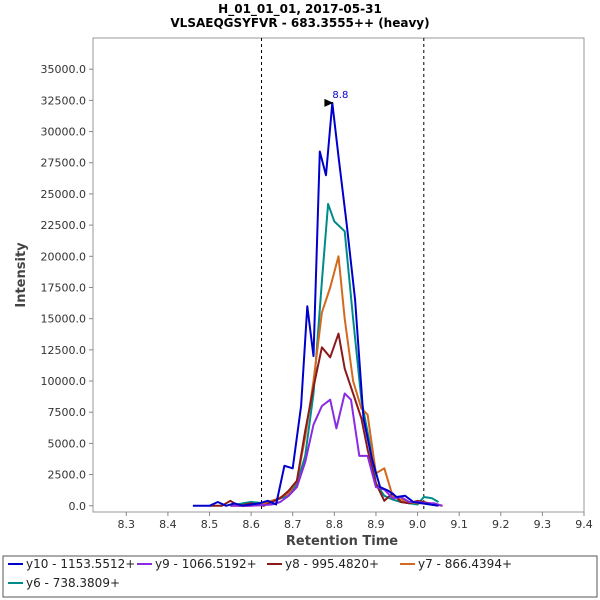 This screenshot has width=600, height=600. Describe the element at coordinates (501, 524) in the screenshot. I see `x-tick-label: 9.2` at that location.